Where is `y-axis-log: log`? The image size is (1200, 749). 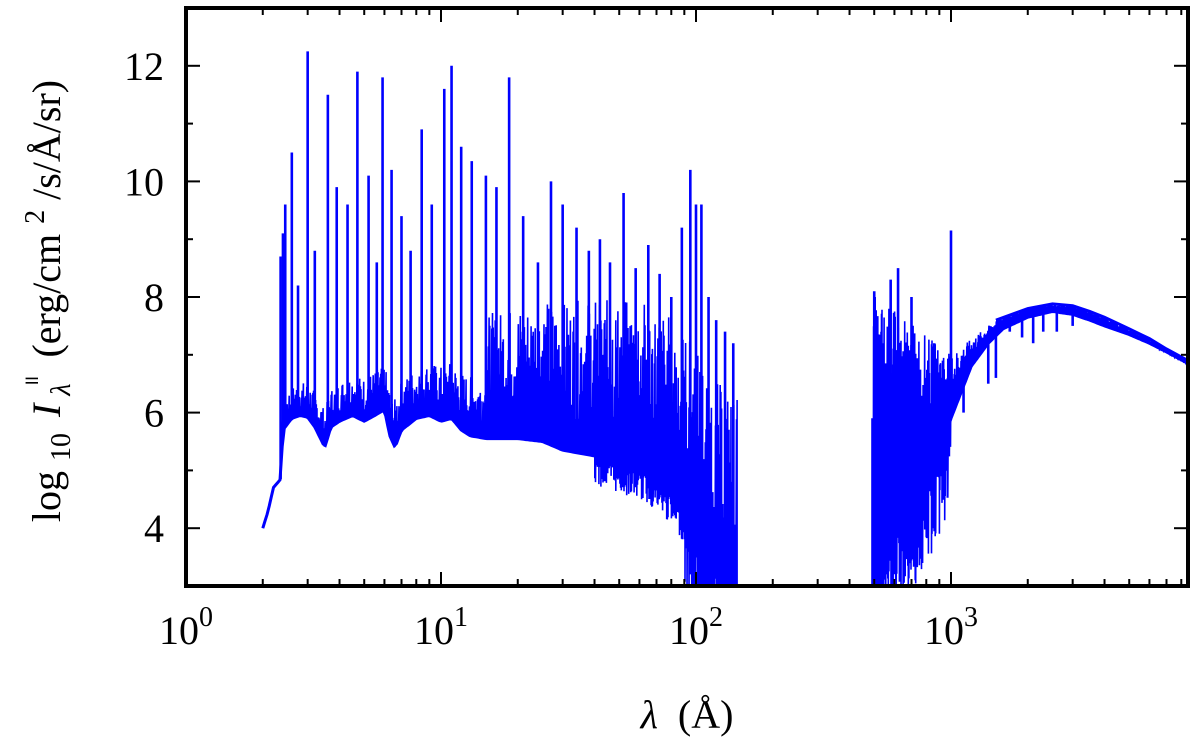
y-axis-log: log is located at coordinates (46, 496).